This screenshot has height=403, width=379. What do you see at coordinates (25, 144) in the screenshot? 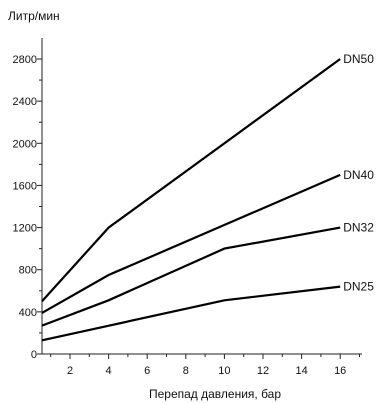
I see `y-tick-label: 2000` at bounding box center [25, 144].